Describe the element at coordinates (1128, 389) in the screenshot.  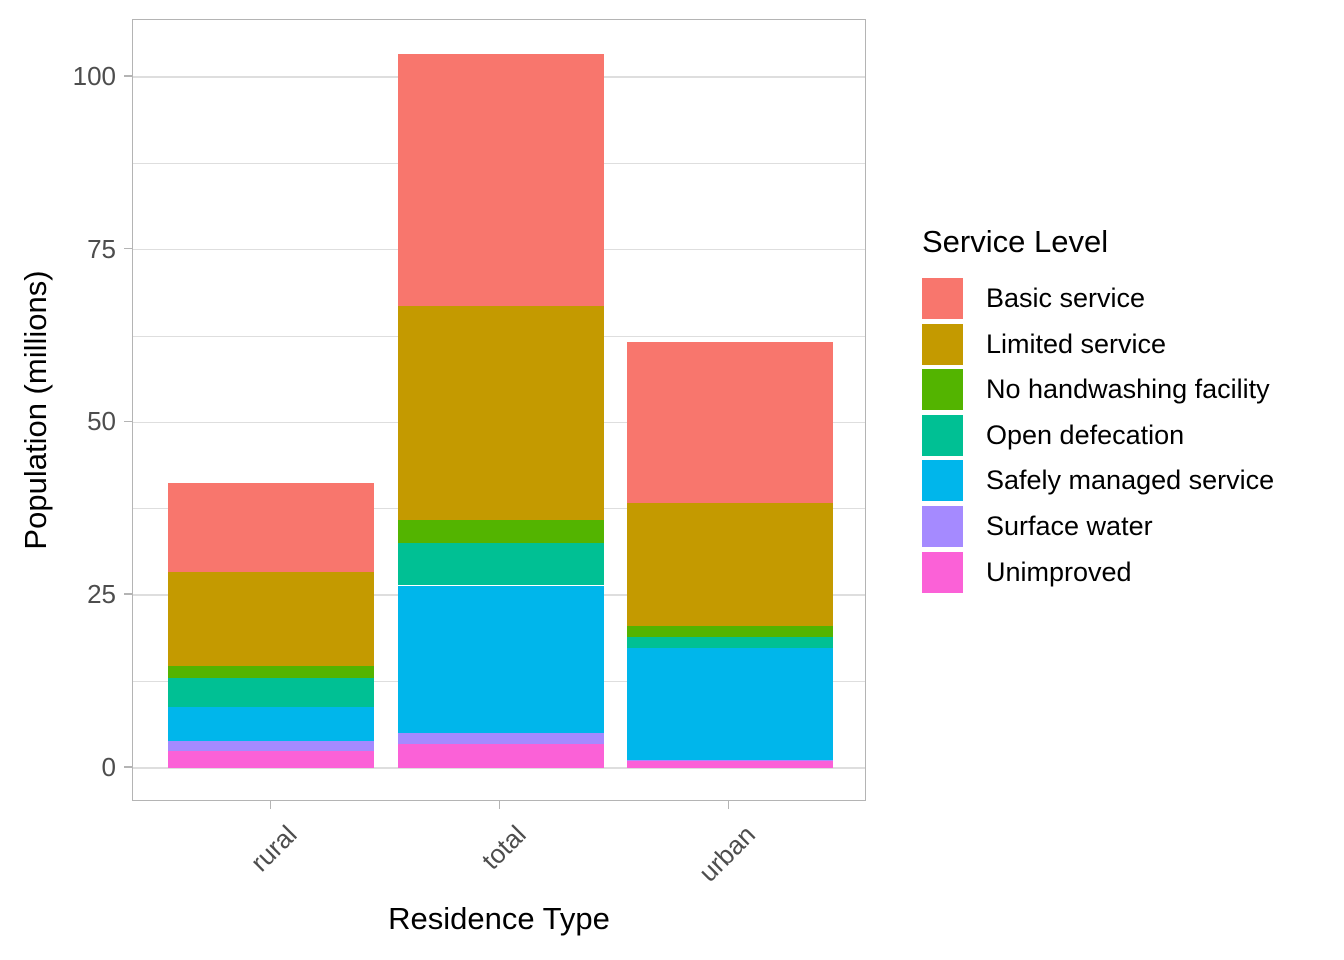
I see `legend-item-label: No handwashing facility` at that location.